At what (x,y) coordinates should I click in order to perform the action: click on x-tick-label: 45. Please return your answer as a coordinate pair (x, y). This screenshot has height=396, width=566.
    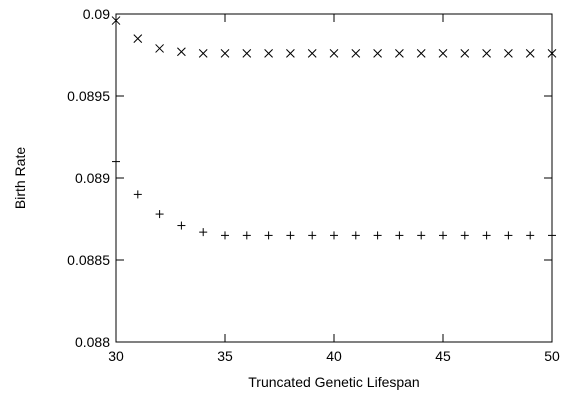
    Looking at the image, I should click on (443, 356).